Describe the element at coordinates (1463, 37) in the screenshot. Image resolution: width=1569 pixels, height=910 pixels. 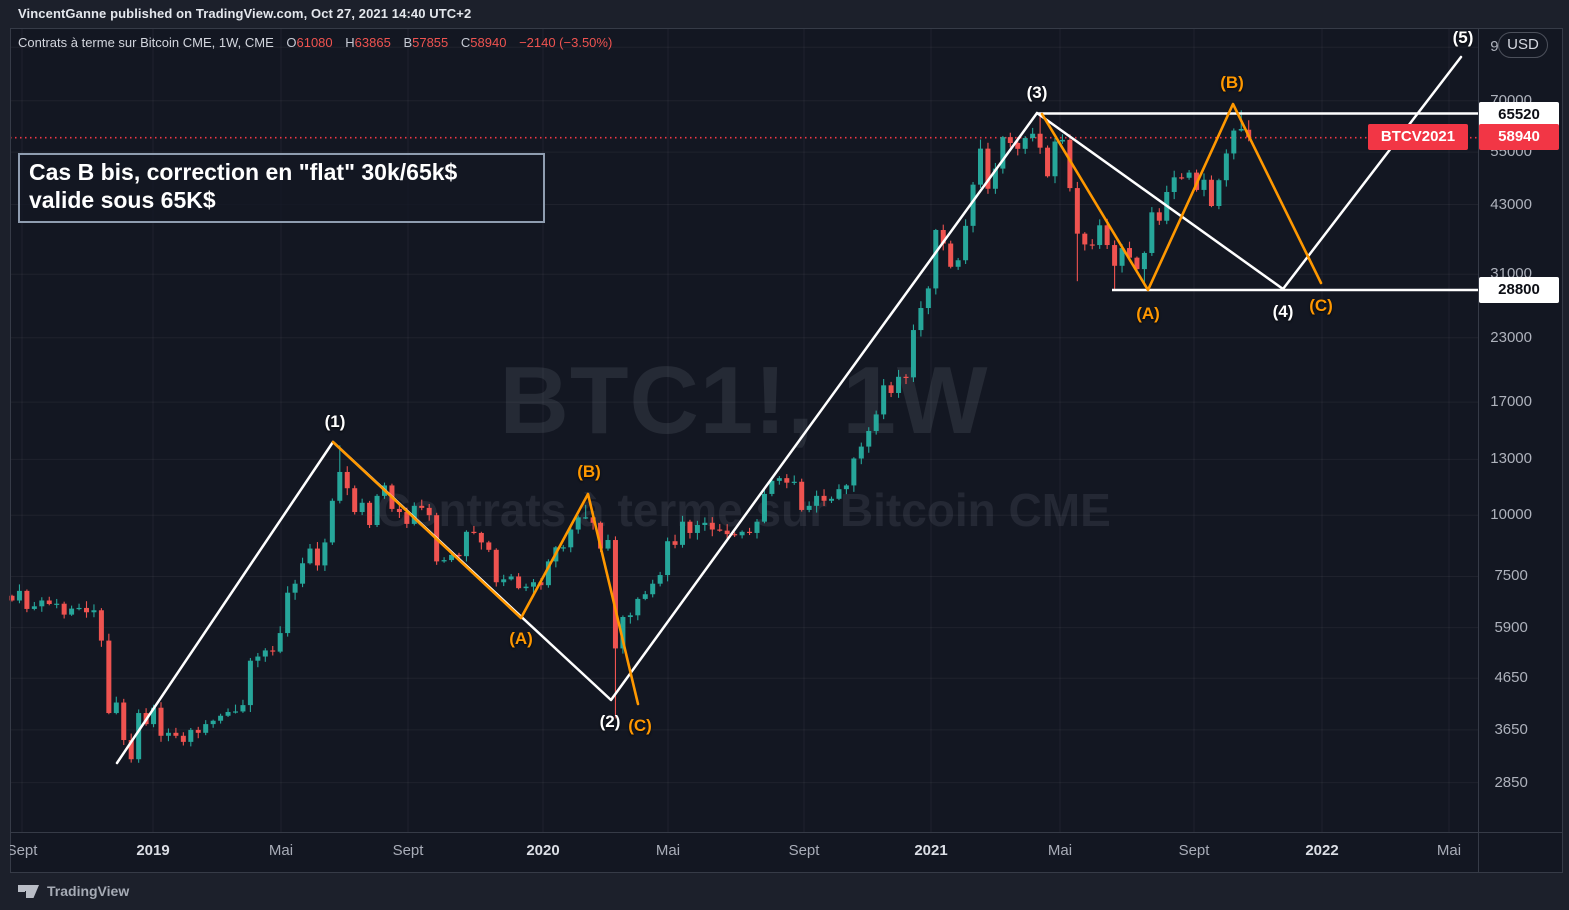
I see `wave-label-5-white: (5)` at that location.